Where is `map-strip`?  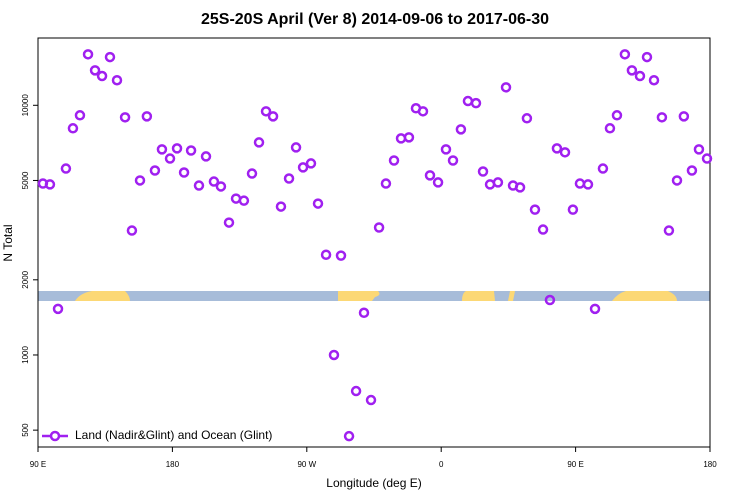 map-strip is located at coordinates (374, 296).